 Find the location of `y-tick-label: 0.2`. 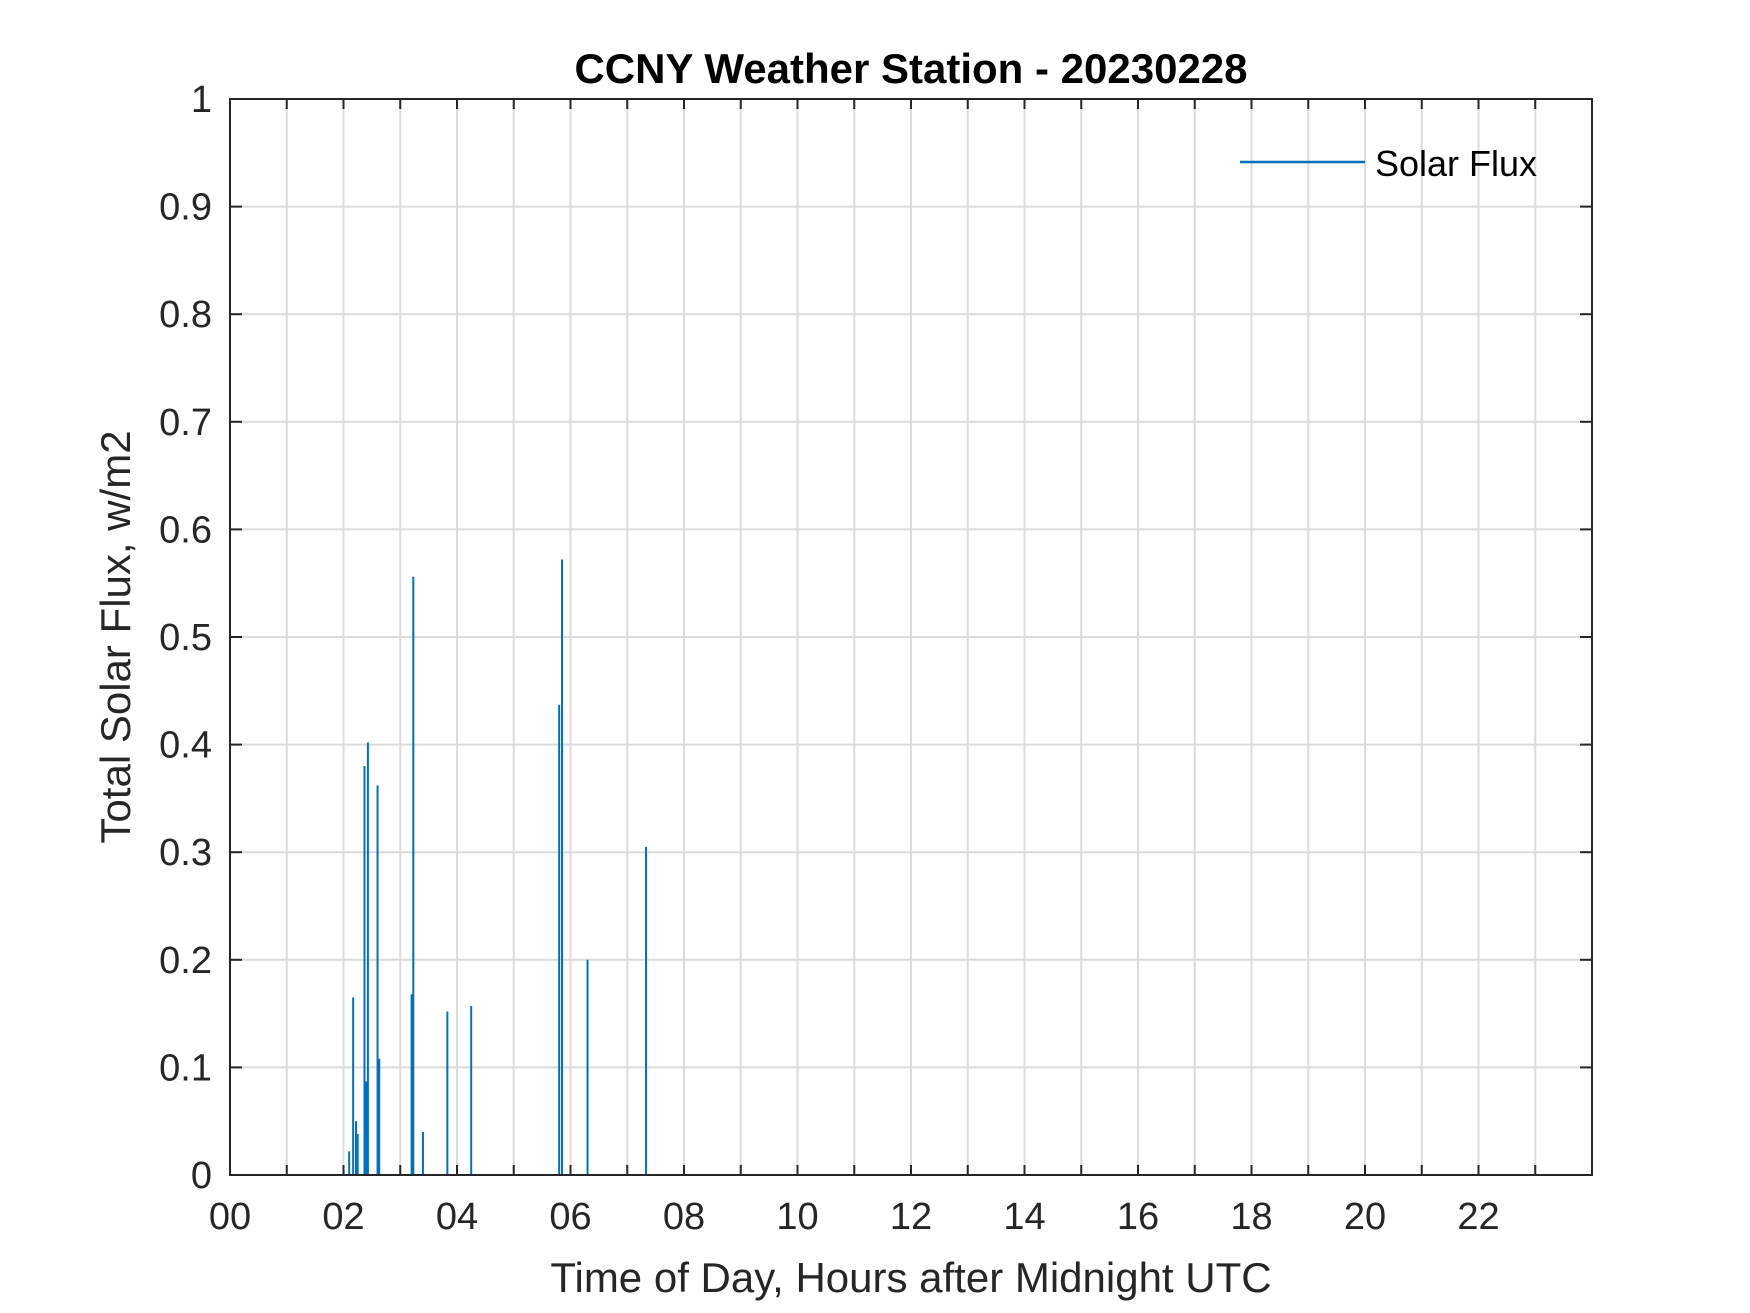

y-tick-label: 0.2 is located at coordinates (185, 961).